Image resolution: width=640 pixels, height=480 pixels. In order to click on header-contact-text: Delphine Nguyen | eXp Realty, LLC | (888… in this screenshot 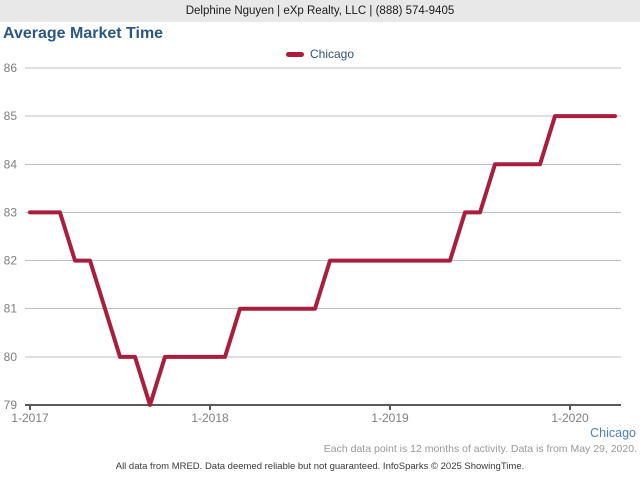, I will do `click(320, 11)`.